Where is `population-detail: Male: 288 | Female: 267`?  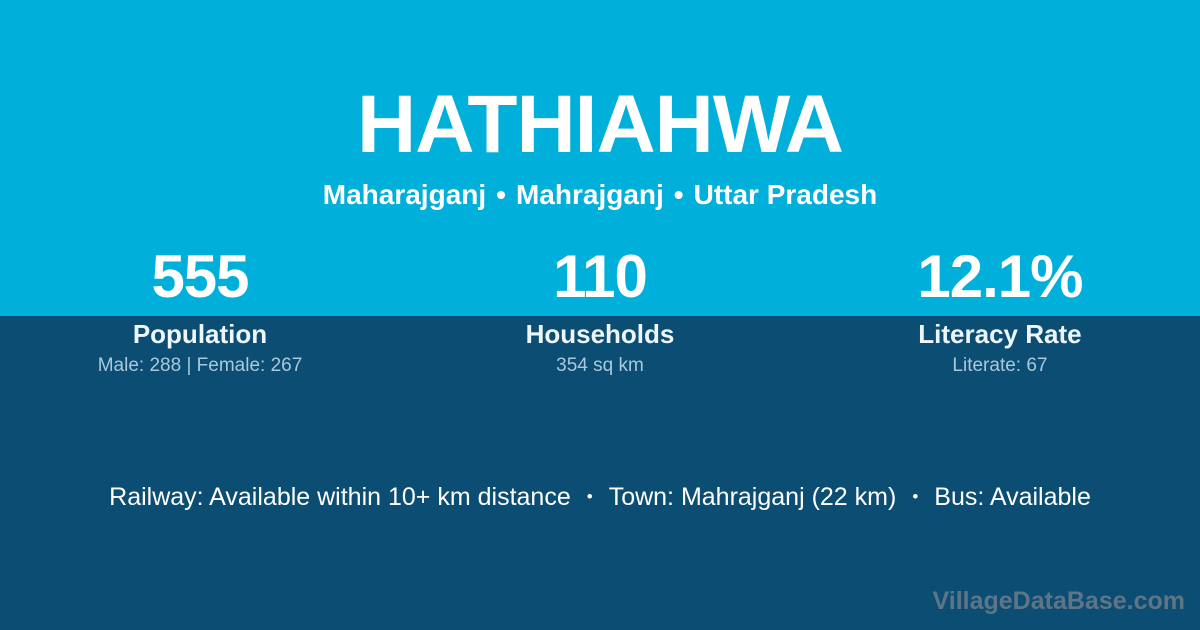
population-detail: Male: 288 | Female: 267 is located at coordinates (200, 365).